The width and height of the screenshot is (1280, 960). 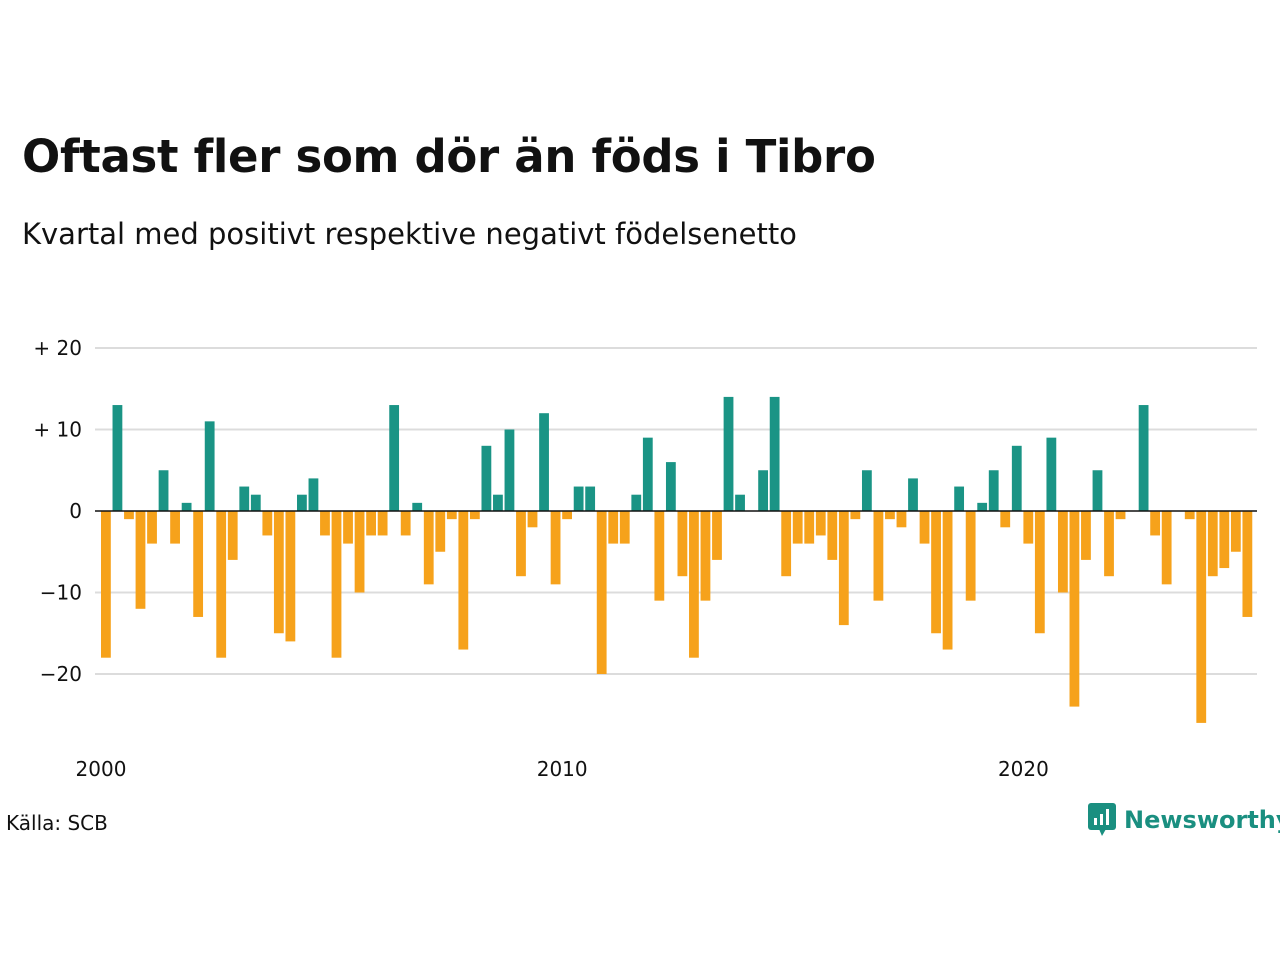 What do you see at coordinates (57, 348) in the screenshot?
I see `y-tick-label: + 20` at bounding box center [57, 348].